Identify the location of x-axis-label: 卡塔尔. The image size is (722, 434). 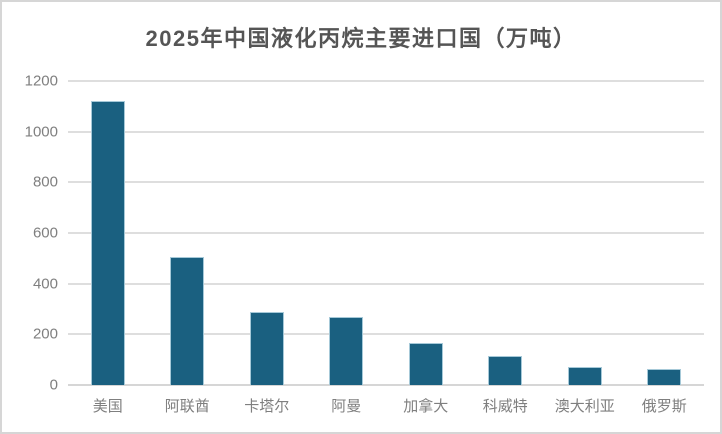
(267, 406).